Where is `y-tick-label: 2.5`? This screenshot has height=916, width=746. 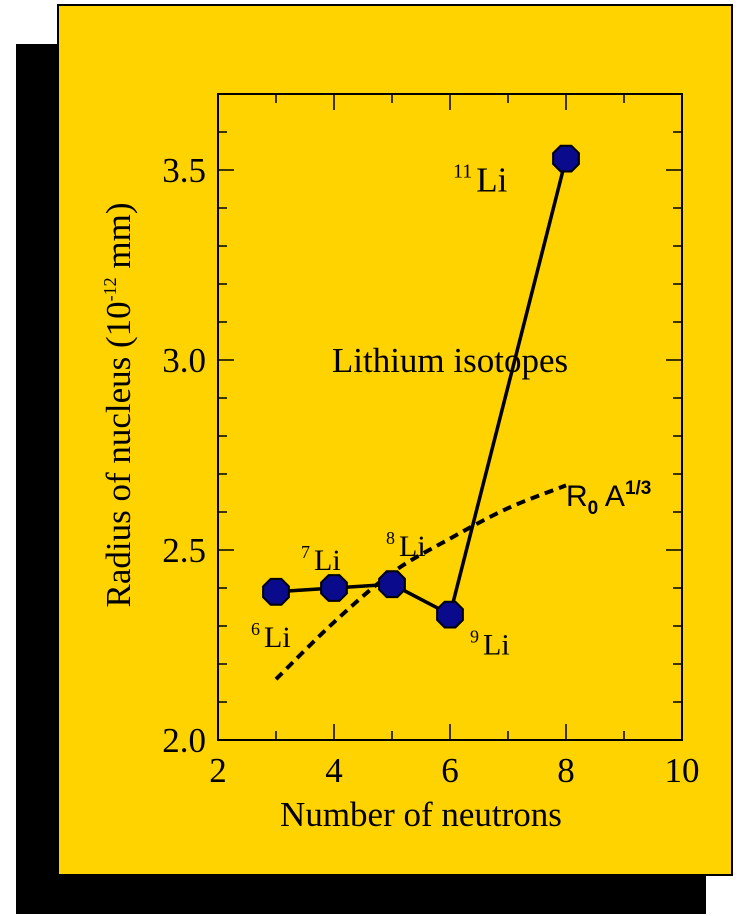
y-tick-label: 2.5 is located at coordinates (184, 550).